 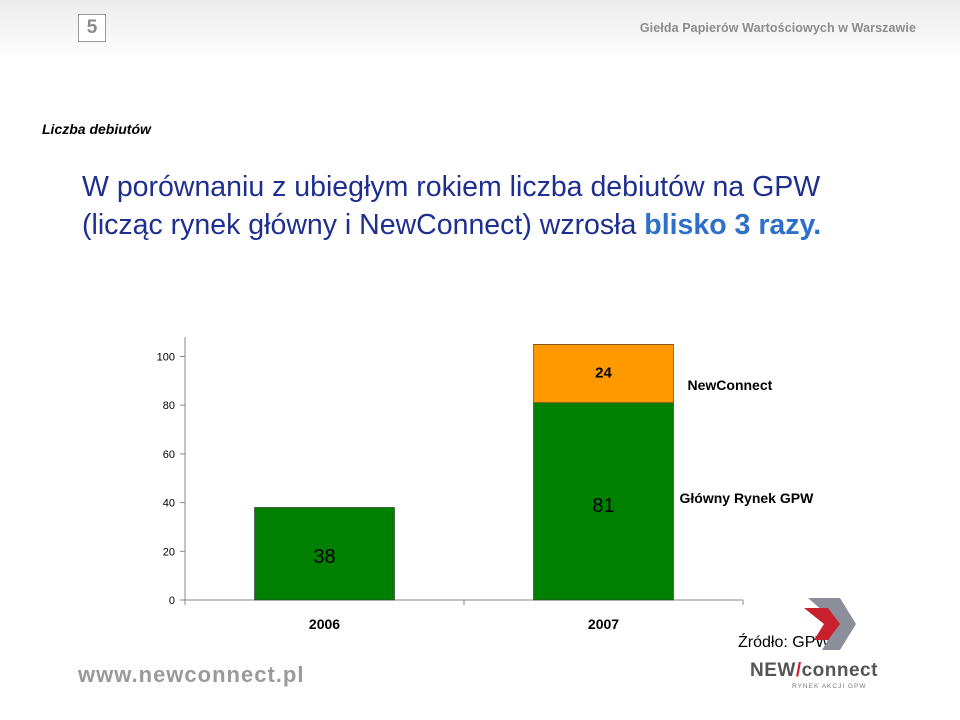 I want to click on data-label: 38, so click(x=324, y=557).